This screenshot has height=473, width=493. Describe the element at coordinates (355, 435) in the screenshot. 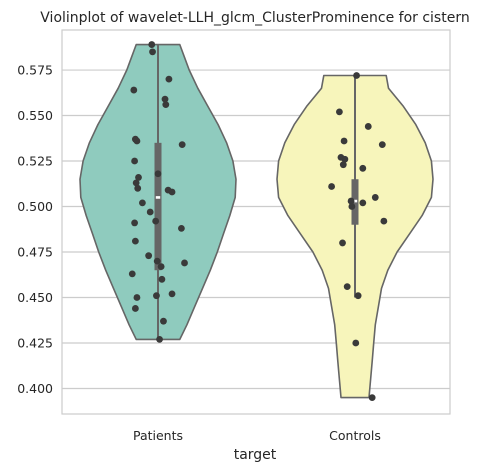

I see `x-tick-label-controls: Controls` at that location.